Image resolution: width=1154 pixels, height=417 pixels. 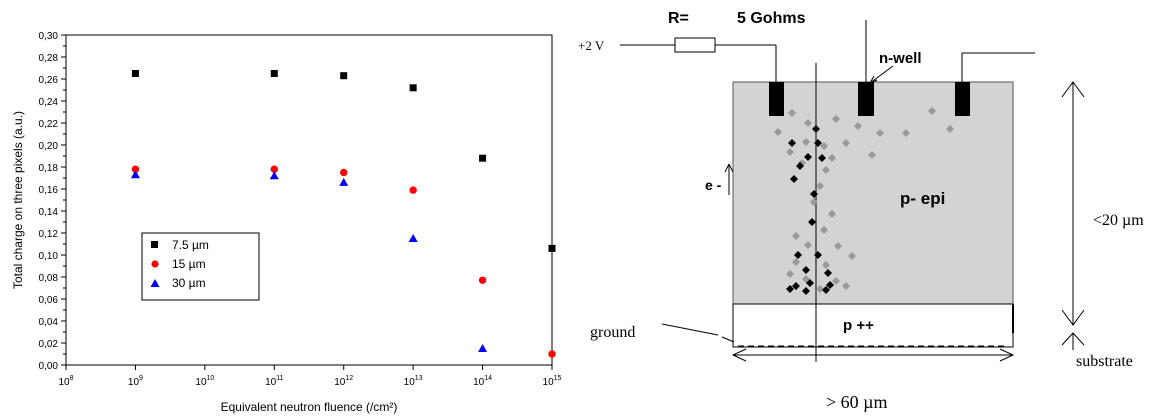 What do you see at coordinates (695, 45) in the screenshot?
I see `resistor` at bounding box center [695, 45].